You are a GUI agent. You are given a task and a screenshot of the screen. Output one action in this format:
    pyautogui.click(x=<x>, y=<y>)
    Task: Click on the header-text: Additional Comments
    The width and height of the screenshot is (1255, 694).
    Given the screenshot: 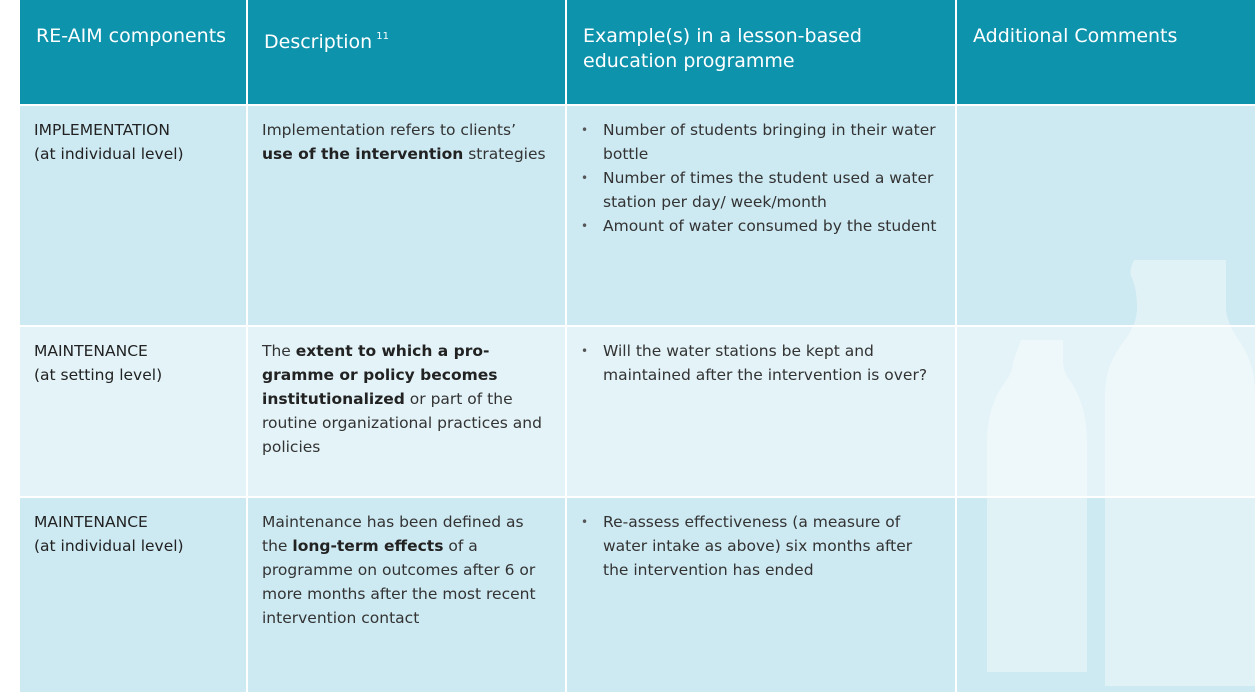 What is the action you would take?
    pyautogui.click(x=1075, y=36)
    